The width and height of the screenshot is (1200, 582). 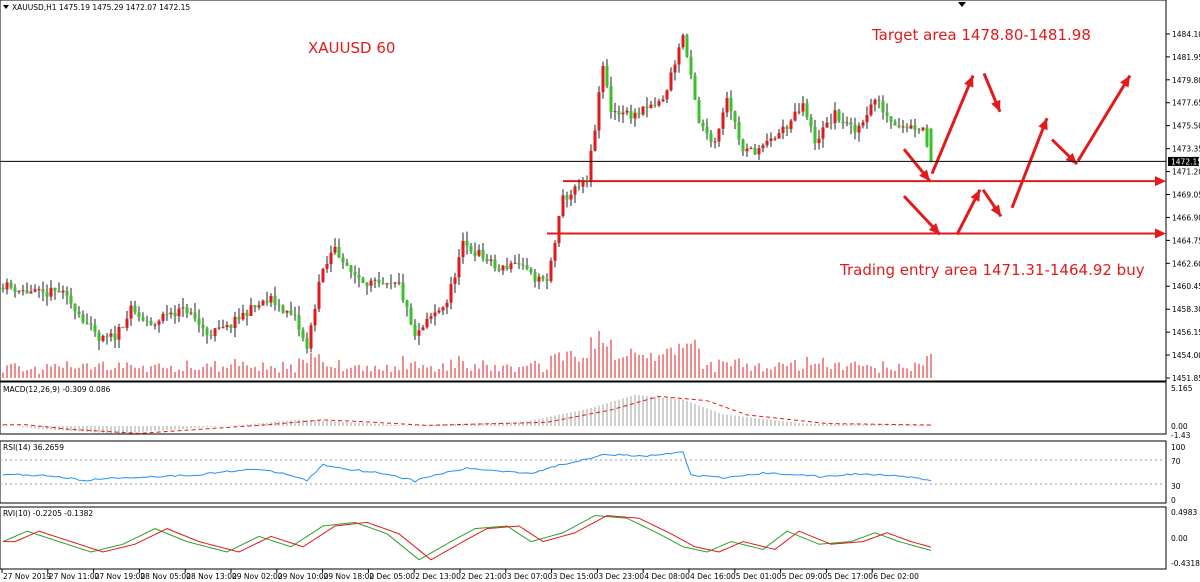 I want to click on rvi-label: RVI(10) -0.2205 -0.1382, so click(x=48, y=513).